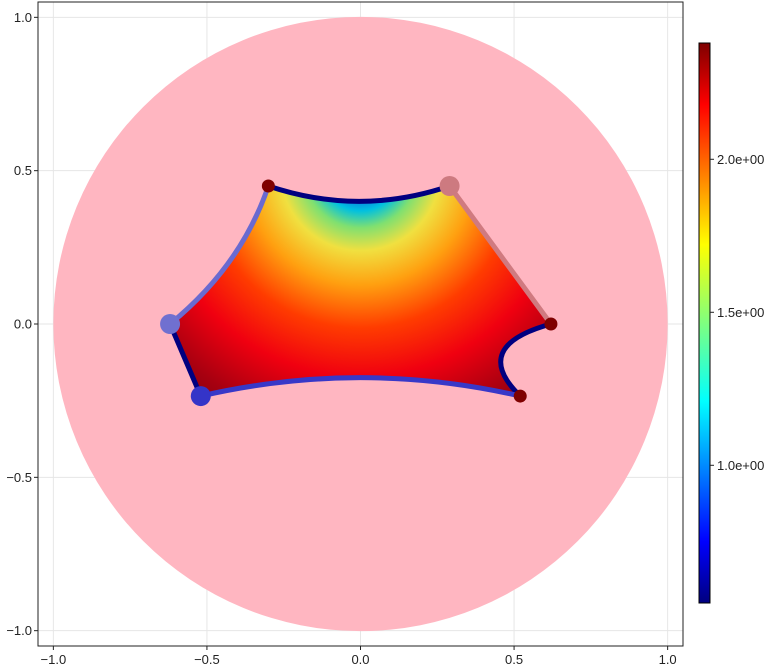 Image resolution: width=770 pixels, height=668 pixels. I want to click on colorbar-ticks: 1.0e+00 1.5e+00 2.0e+00, so click(737, 312).